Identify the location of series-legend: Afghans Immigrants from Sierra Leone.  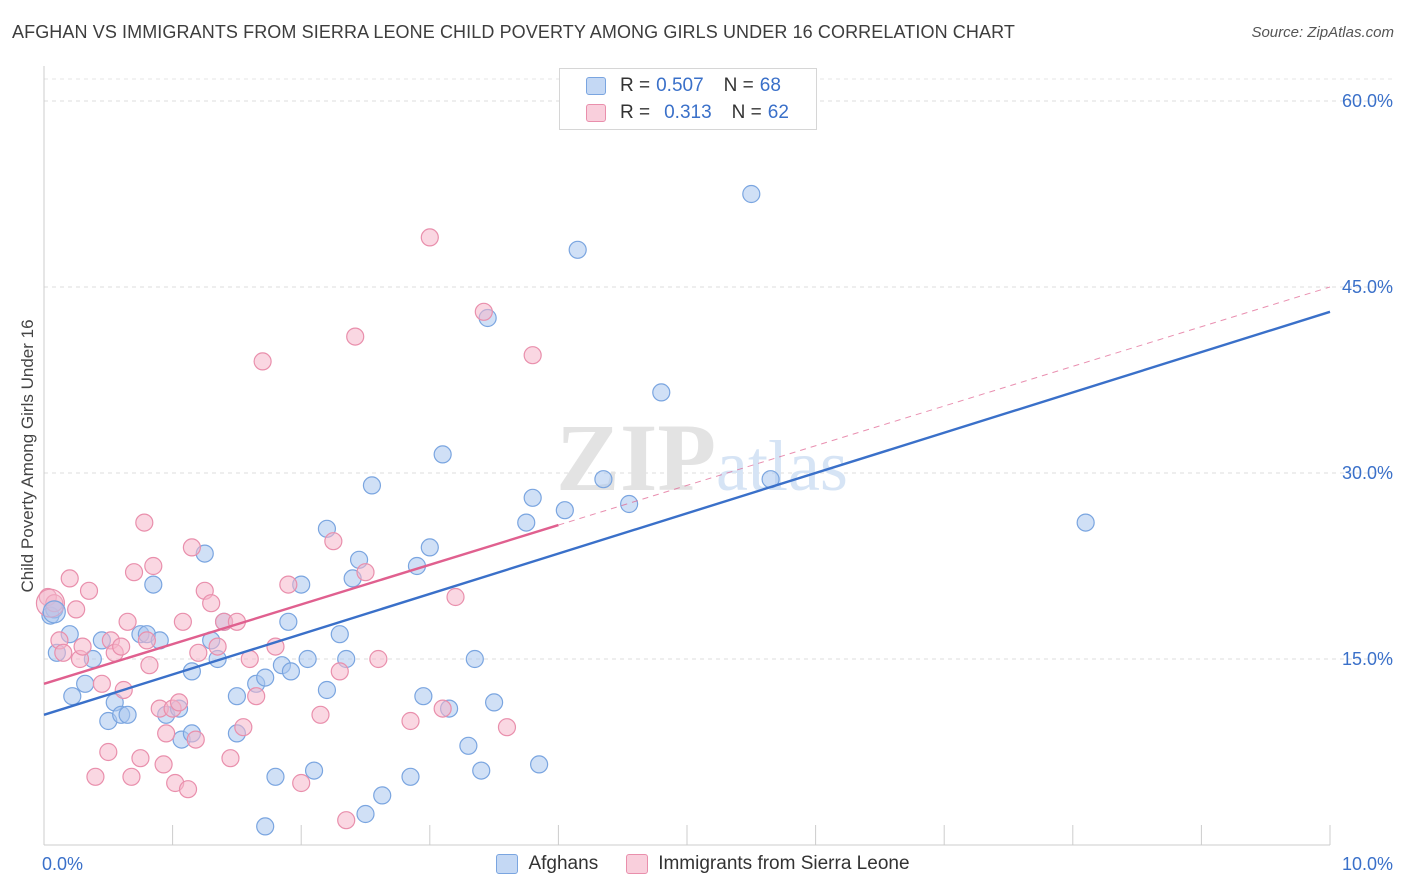
(703, 864).